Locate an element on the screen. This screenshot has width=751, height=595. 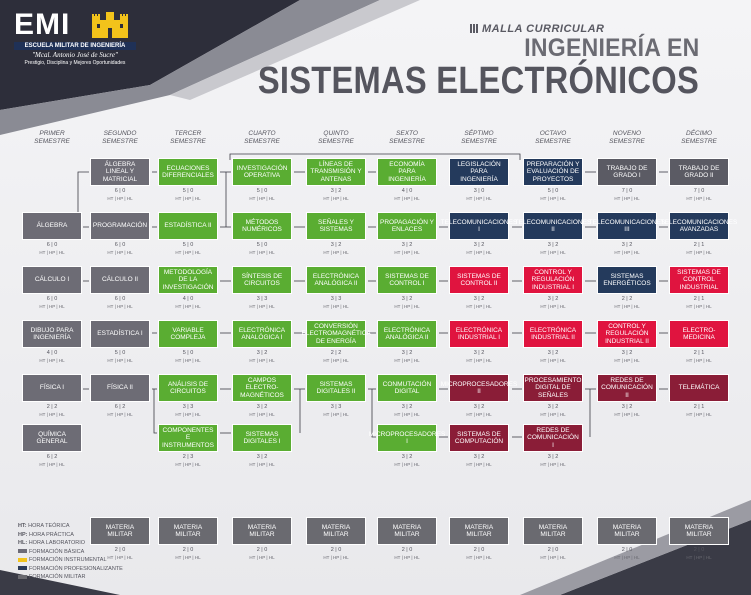
course-box: TELECOMUNICACIONES III is located at coordinates (627, 226).